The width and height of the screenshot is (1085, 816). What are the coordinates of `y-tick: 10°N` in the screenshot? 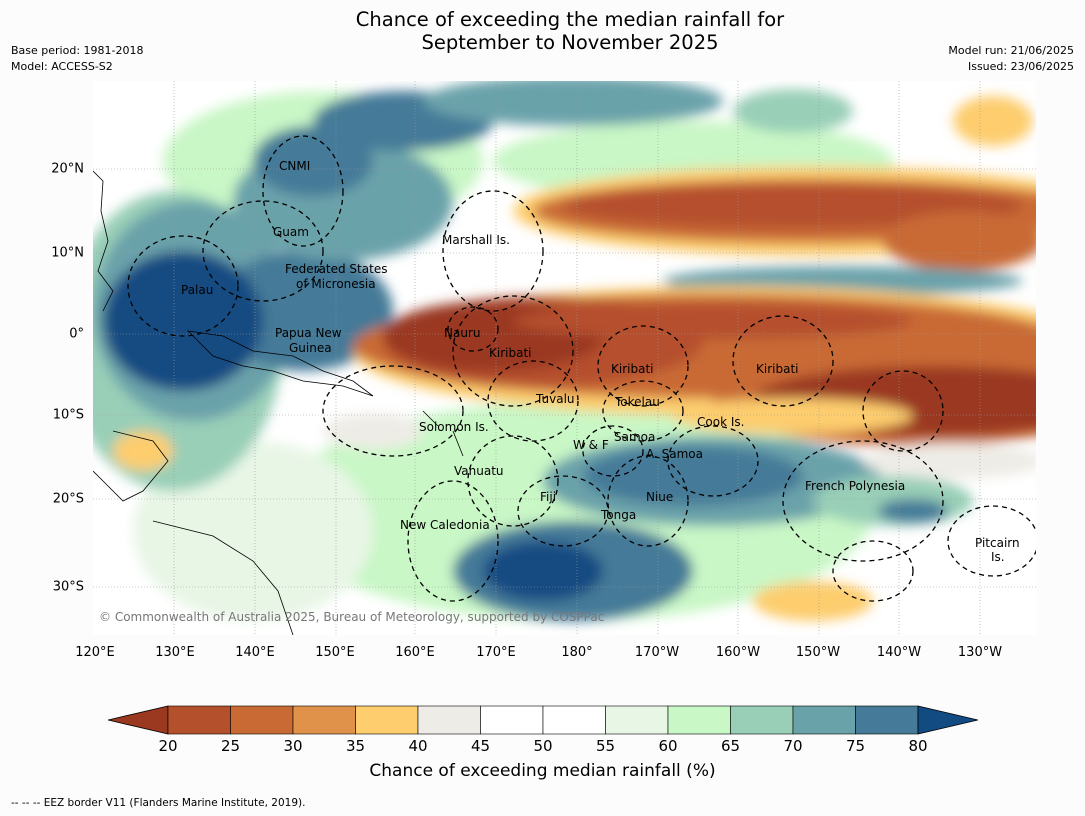 It's located at (67, 253).